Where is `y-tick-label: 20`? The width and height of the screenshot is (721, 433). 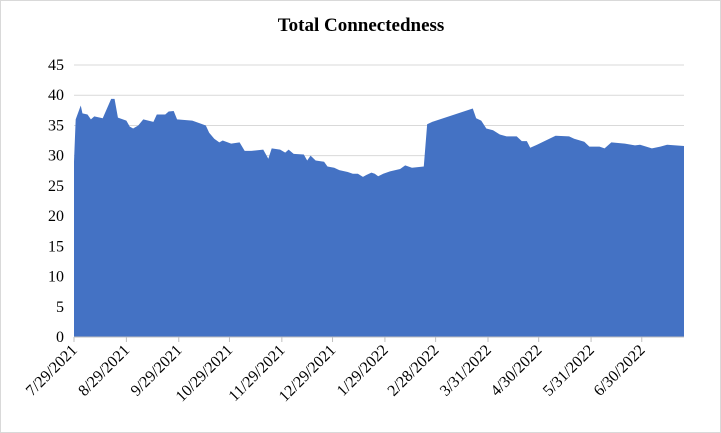
y-tick-label: 20 is located at coordinates (56, 216).